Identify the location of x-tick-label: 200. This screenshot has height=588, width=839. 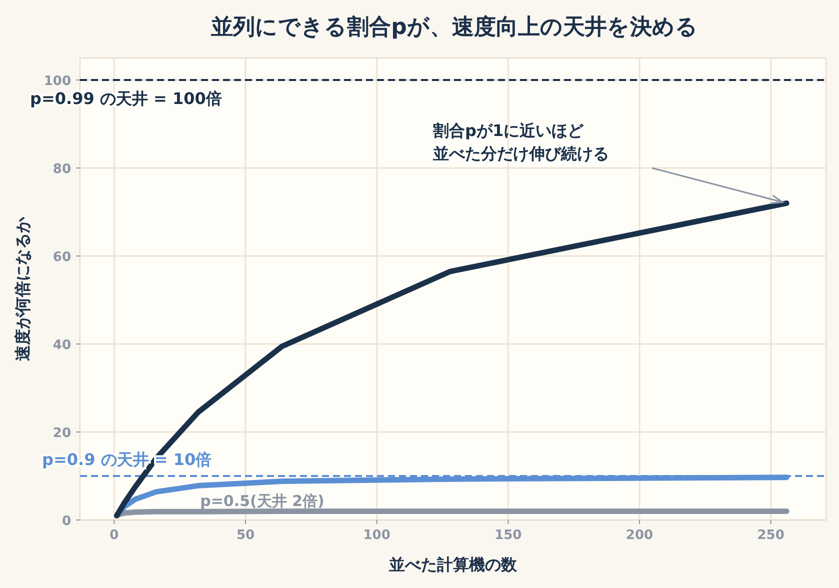
(640, 535).